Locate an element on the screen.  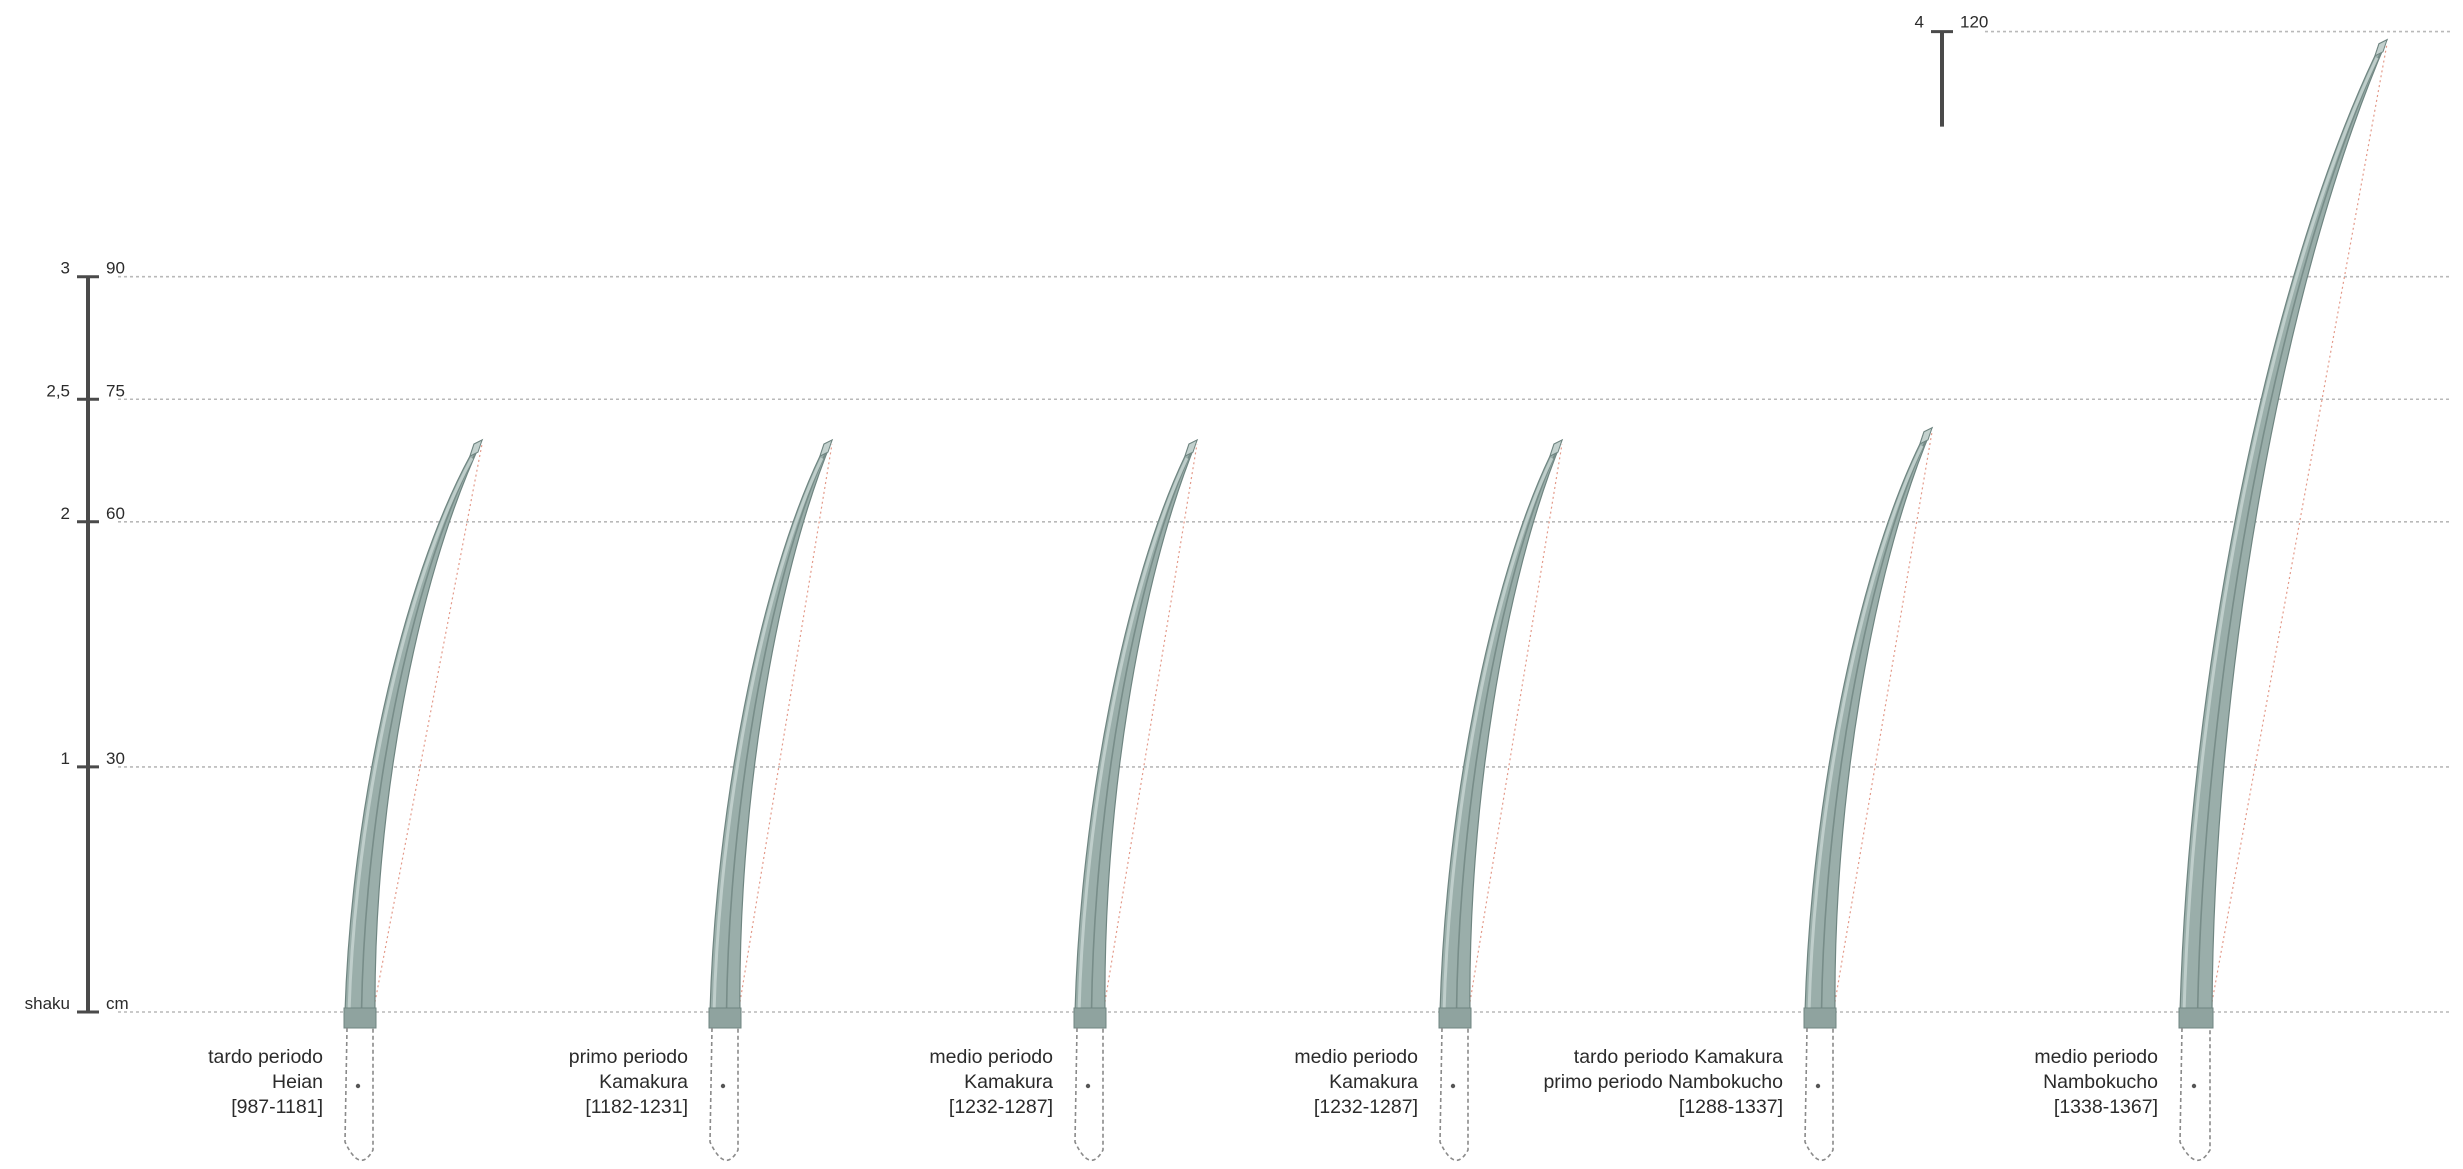
blade-caption: medio periodo Nambokucho [1338-1367] is located at coordinates (2096, 1082).